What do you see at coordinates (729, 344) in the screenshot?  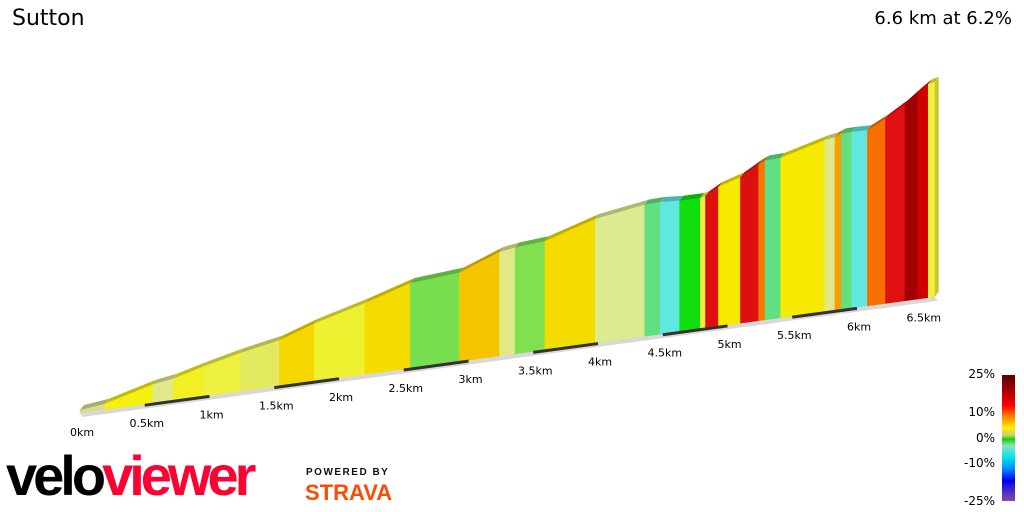 I see `x-tick-label: 5km` at bounding box center [729, 344].